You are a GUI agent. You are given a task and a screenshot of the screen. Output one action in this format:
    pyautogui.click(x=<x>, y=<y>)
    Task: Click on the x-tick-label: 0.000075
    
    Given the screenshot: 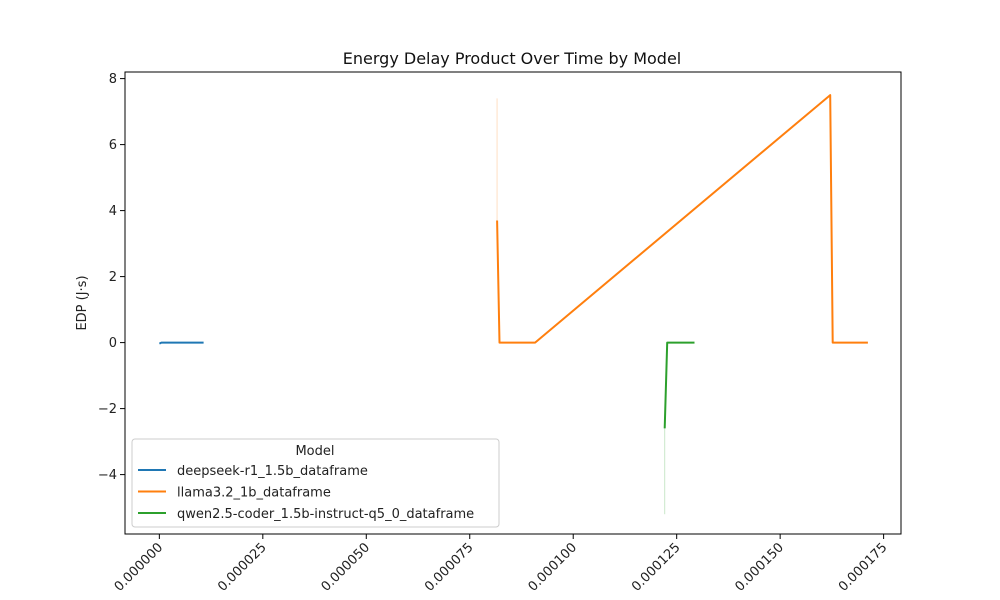 What is the action you would take?
    pyautogui.click(x=449, y=567)
    